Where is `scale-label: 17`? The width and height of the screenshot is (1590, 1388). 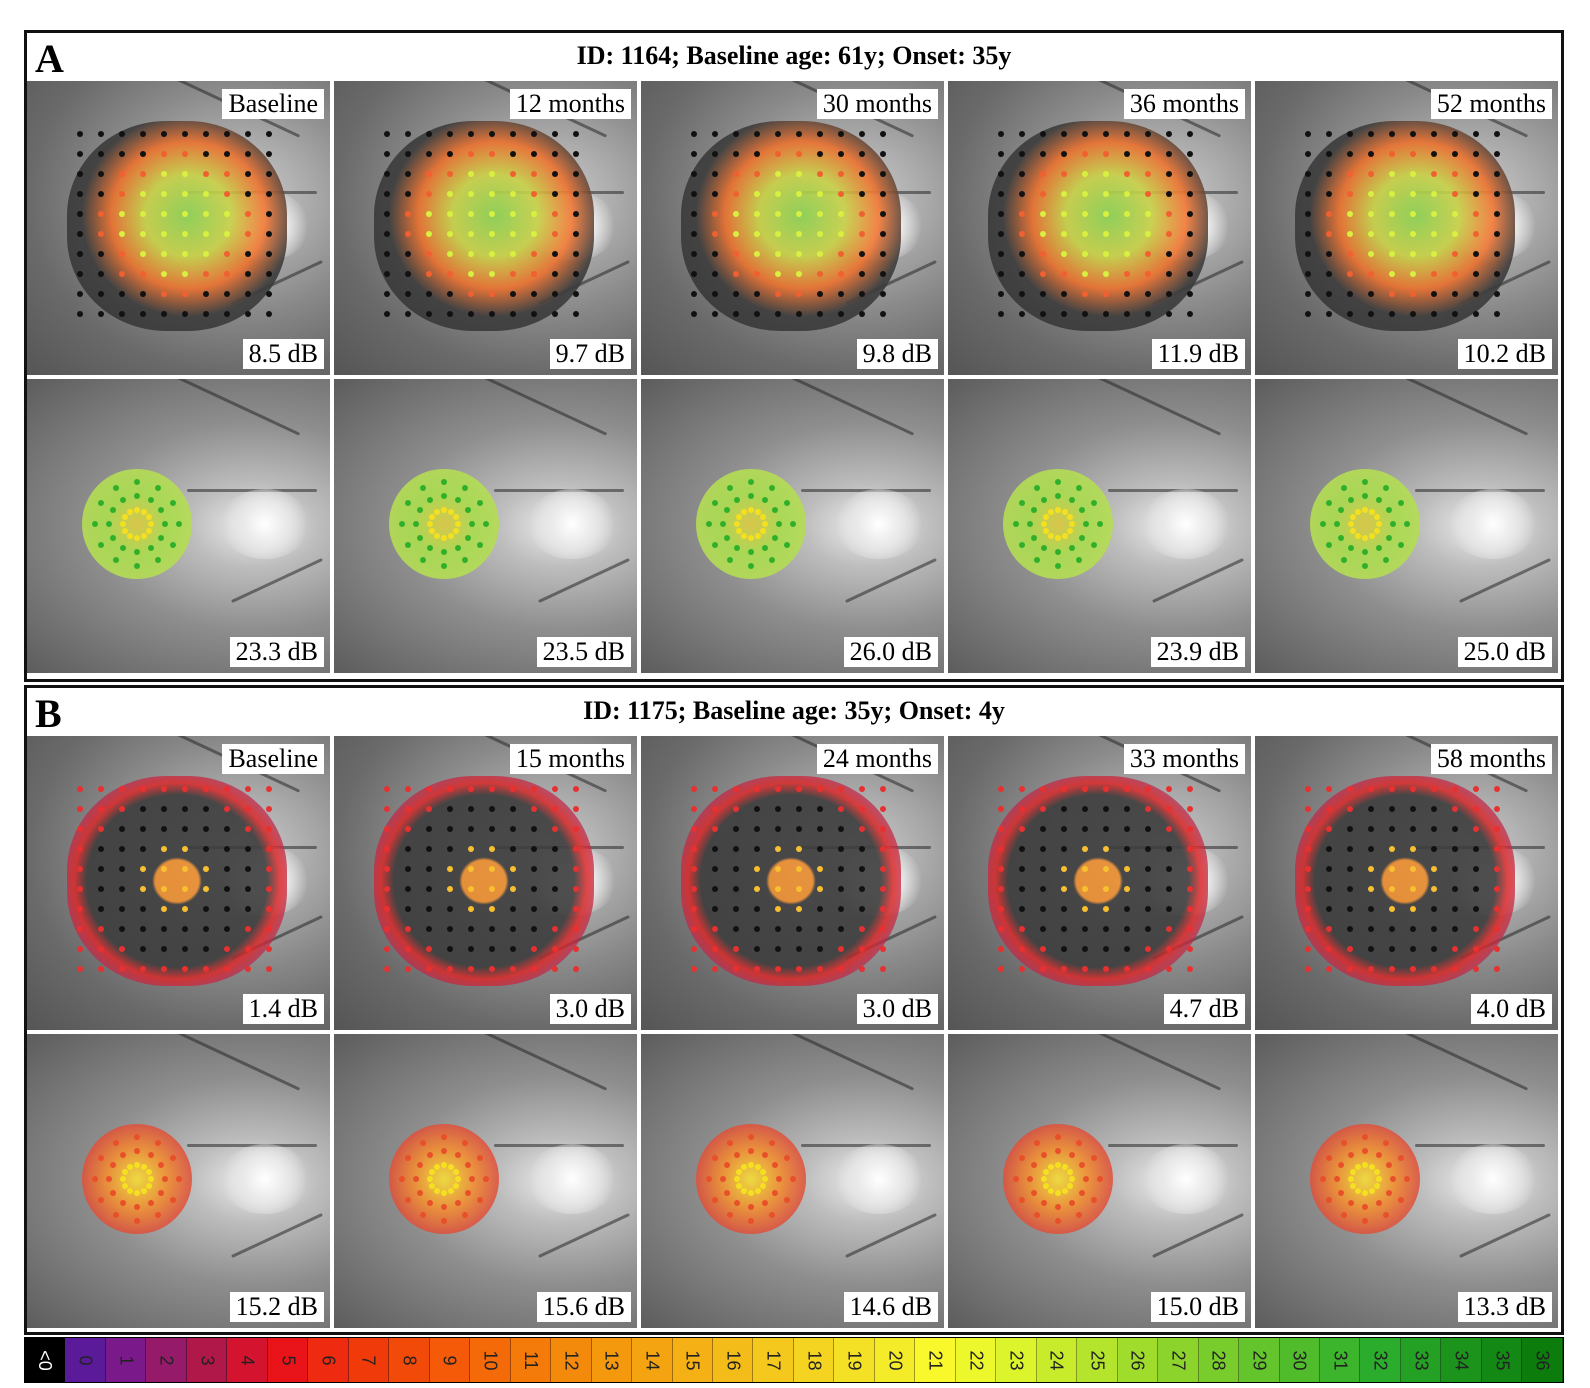
scale-label: 17 is located at coordinates (773, 1360).